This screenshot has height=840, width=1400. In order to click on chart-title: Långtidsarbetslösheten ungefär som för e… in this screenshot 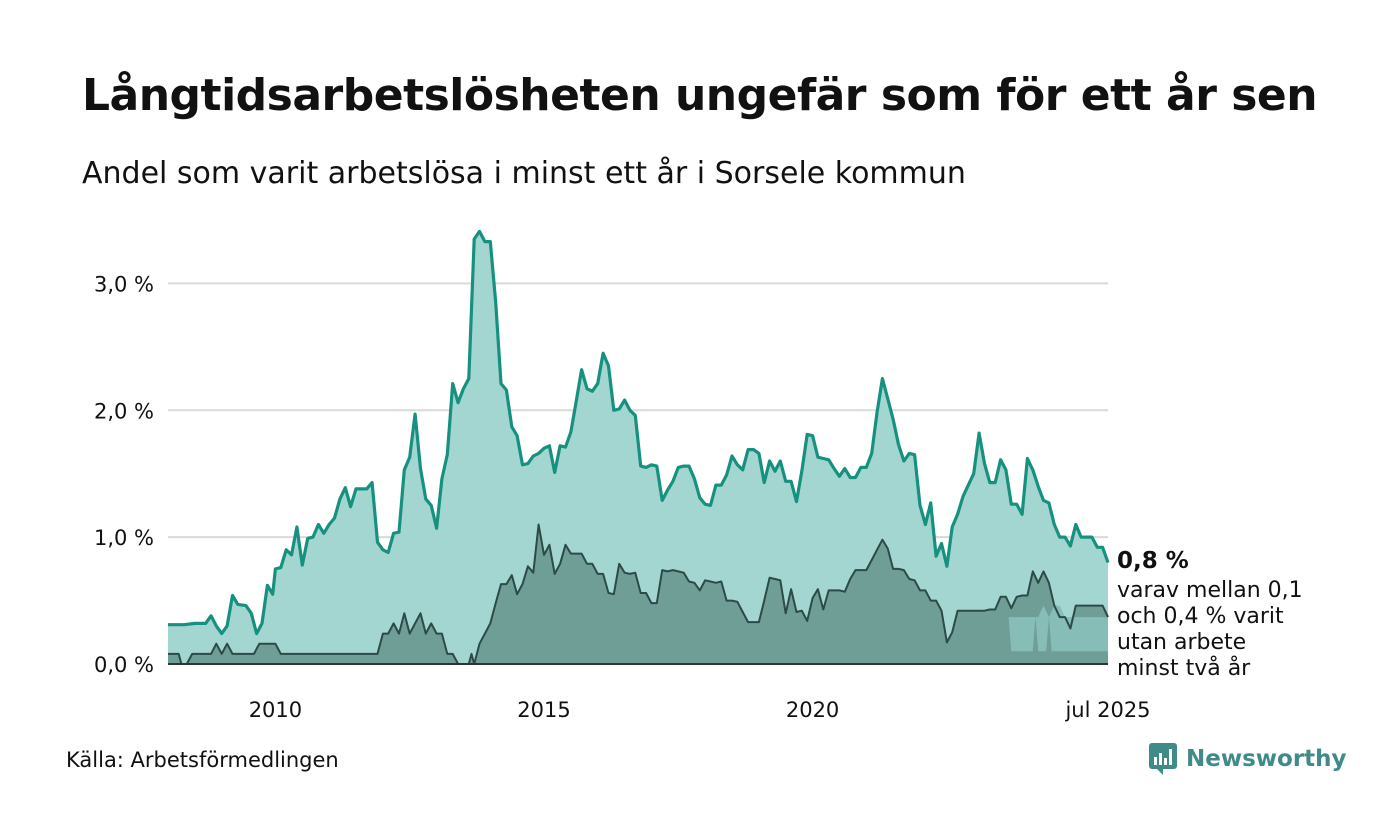, I will do `click(700, 95)`.